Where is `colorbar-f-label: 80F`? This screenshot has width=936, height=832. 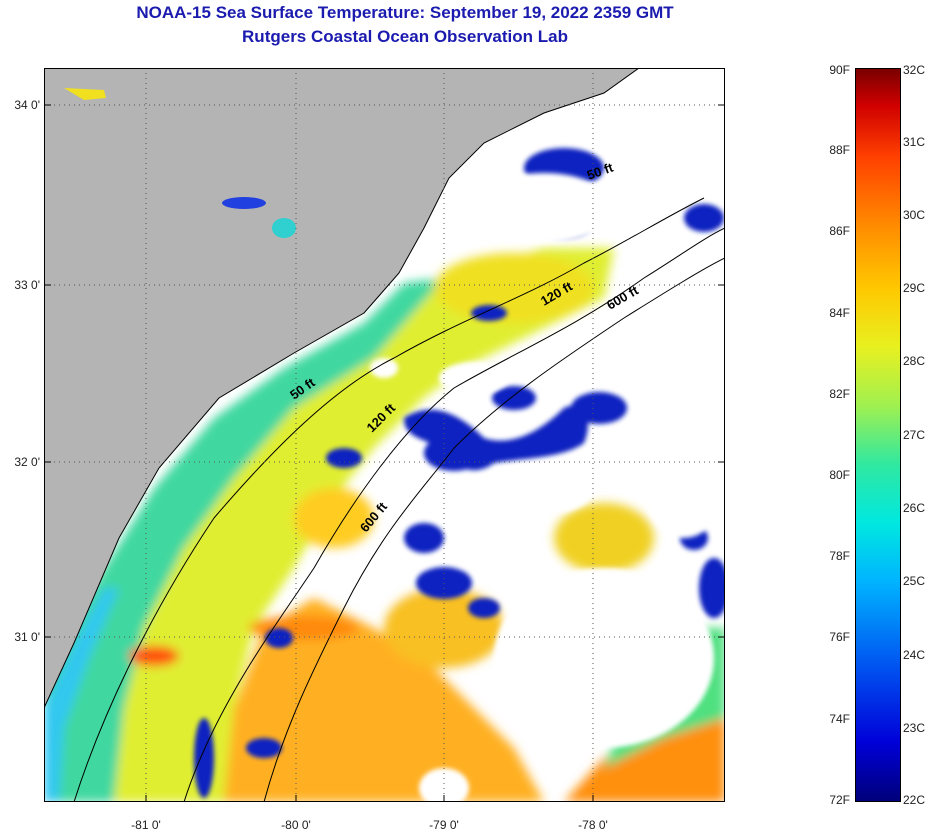 colorbar-f-label: 80F is located at coordinates (839, 475).